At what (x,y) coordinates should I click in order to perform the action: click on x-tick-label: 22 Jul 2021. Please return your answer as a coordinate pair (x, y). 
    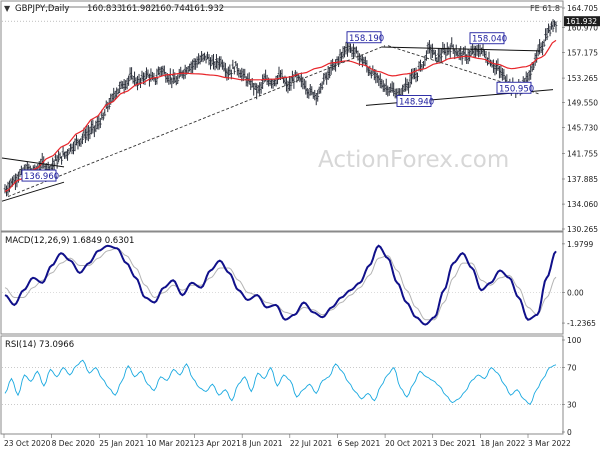
    Looking at the image, I should click on (311, 443).